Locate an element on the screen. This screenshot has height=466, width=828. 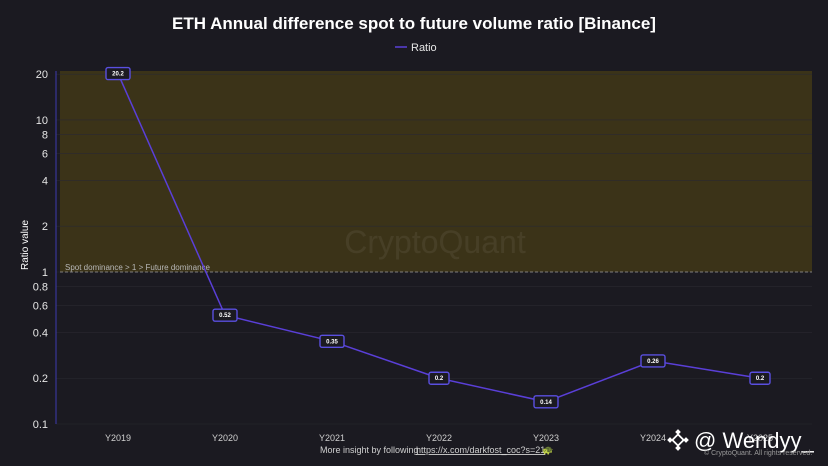
y-tick-label: 0.2 is located at coordinates (40, 379).